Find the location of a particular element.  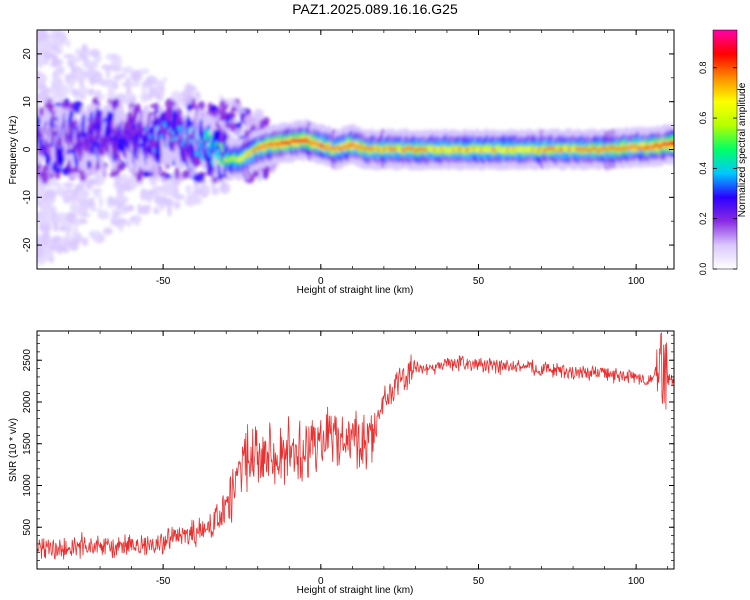

x-tick-label: 50 is located at coordinates (479, 581).